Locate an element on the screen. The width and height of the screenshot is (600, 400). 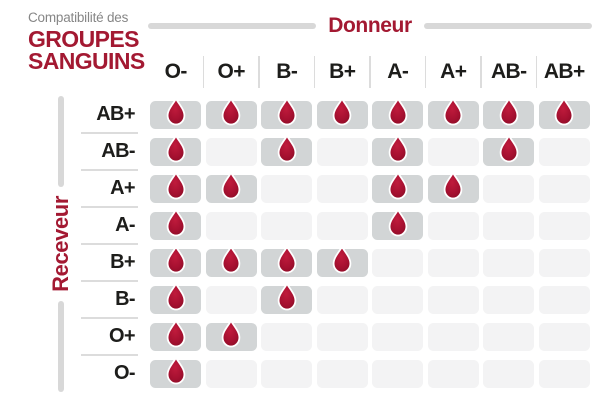
compatibility-cell-o--from-b+ is located at coordinates (342, 373).